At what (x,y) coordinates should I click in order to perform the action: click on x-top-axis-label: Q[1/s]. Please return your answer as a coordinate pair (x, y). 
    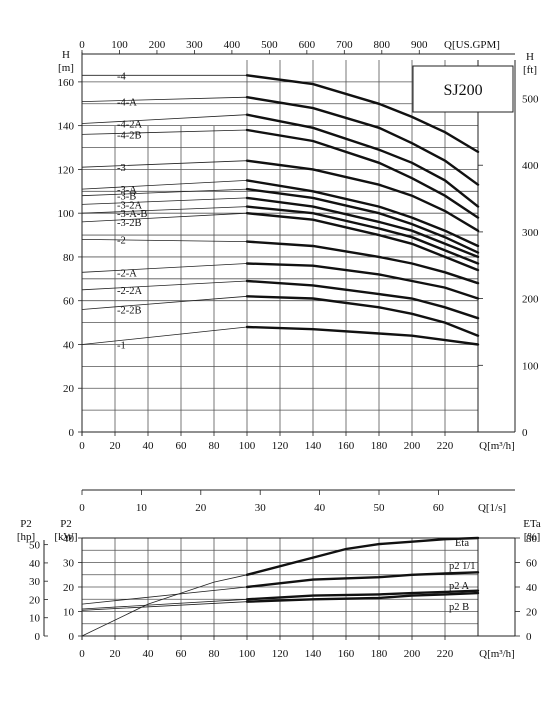
    Looking at the image, I should click on (492, 508).